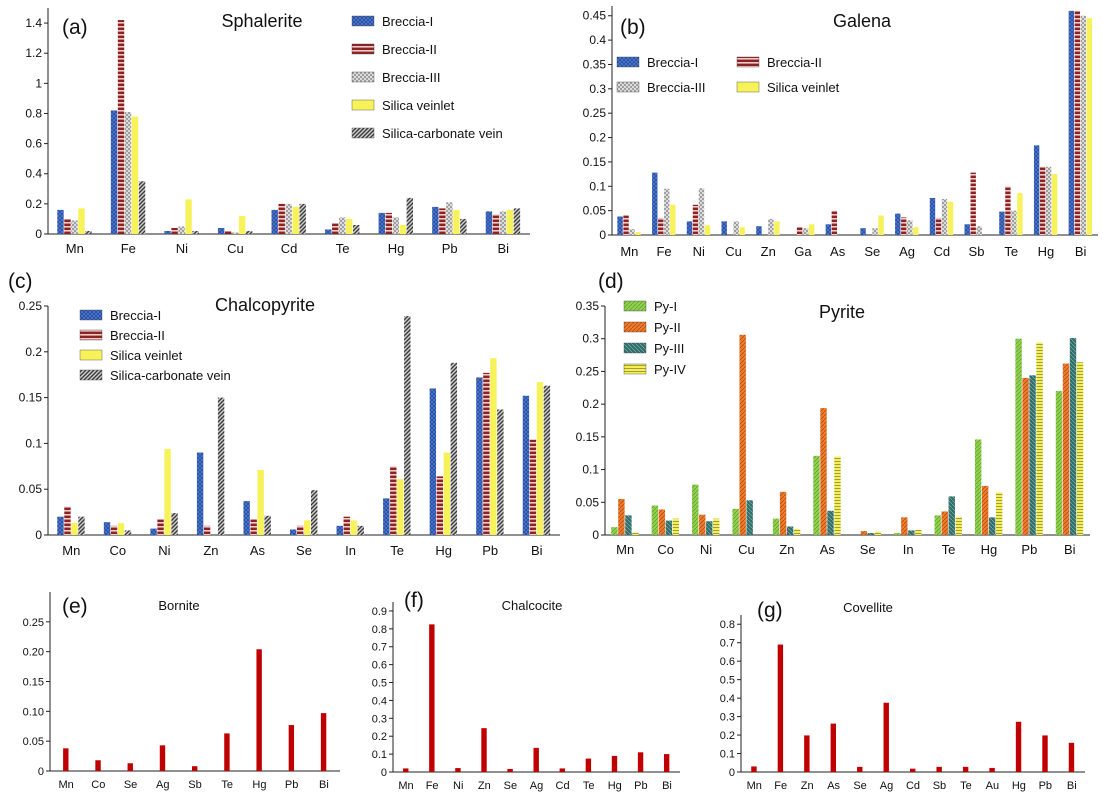 The image size is (1103, 809). What do you see at coordinates (484, 750) in the screenshot?
I see `bar-f-red-zn` at bounding box center [484, 750].